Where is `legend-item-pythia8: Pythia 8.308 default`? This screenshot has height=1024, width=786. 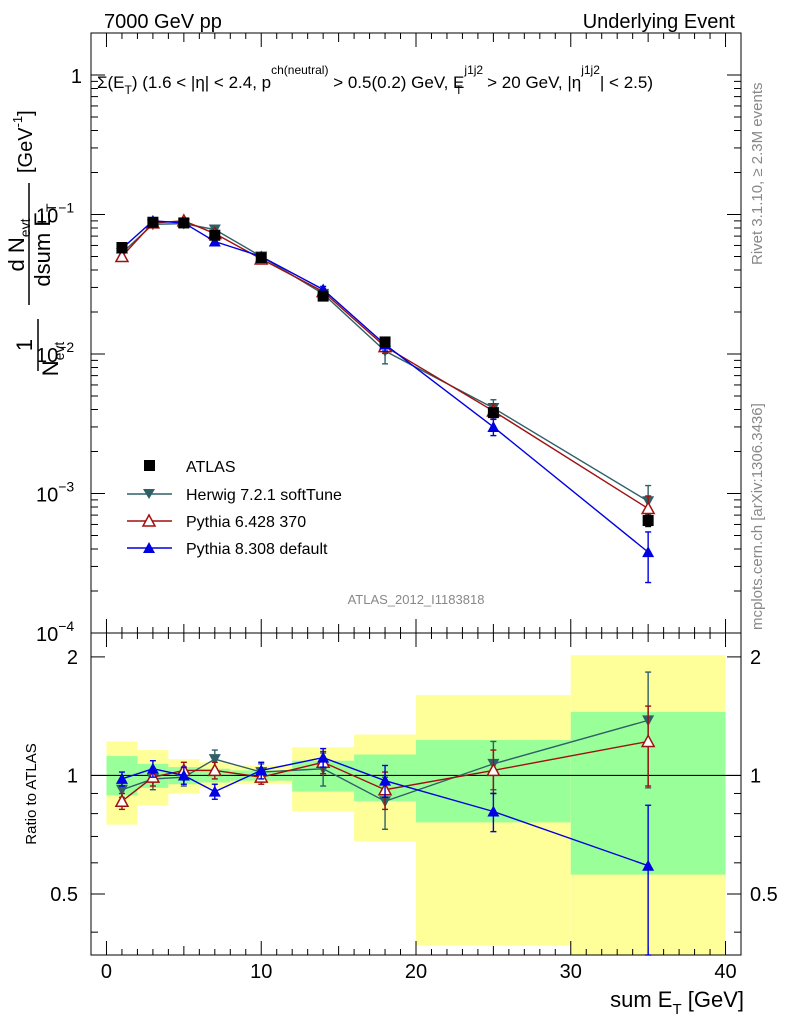
legend-item-pythia8: Pythia 8.308 default is located at coordinates (227, 549).